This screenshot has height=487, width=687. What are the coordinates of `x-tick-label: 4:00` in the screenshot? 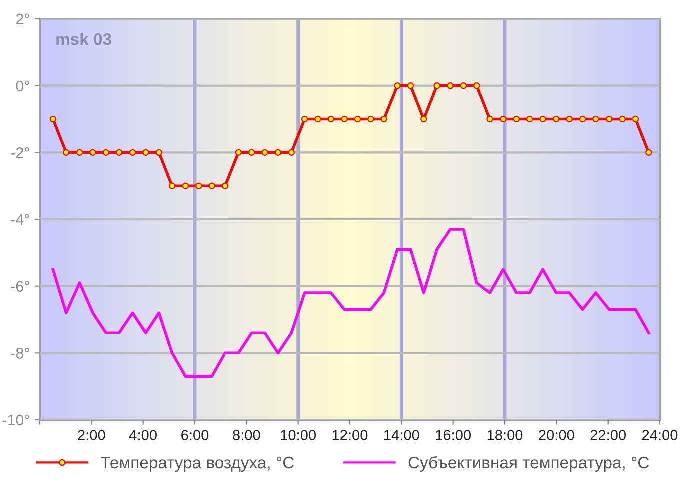 It's located at (143, 435).